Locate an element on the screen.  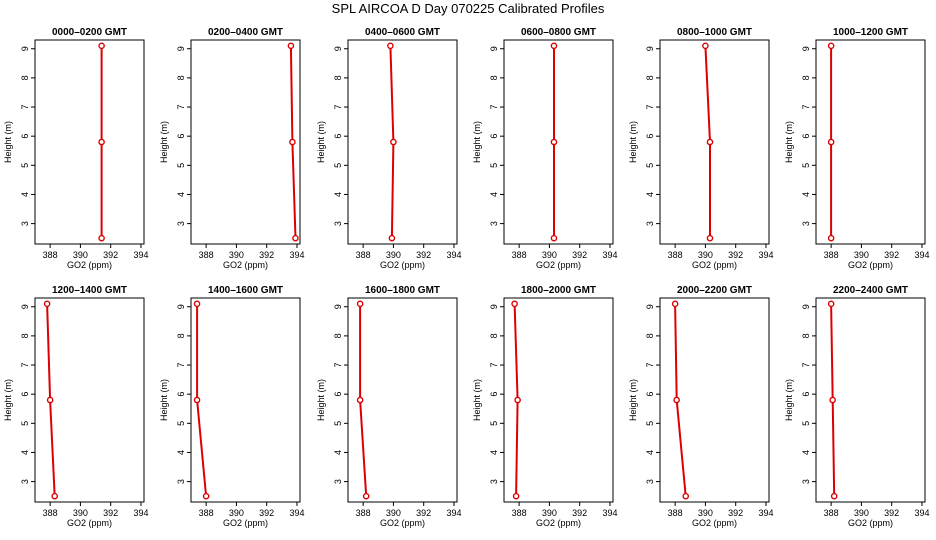
panel-title: 1600–1800 GMT is located at coordinates (402, 290).